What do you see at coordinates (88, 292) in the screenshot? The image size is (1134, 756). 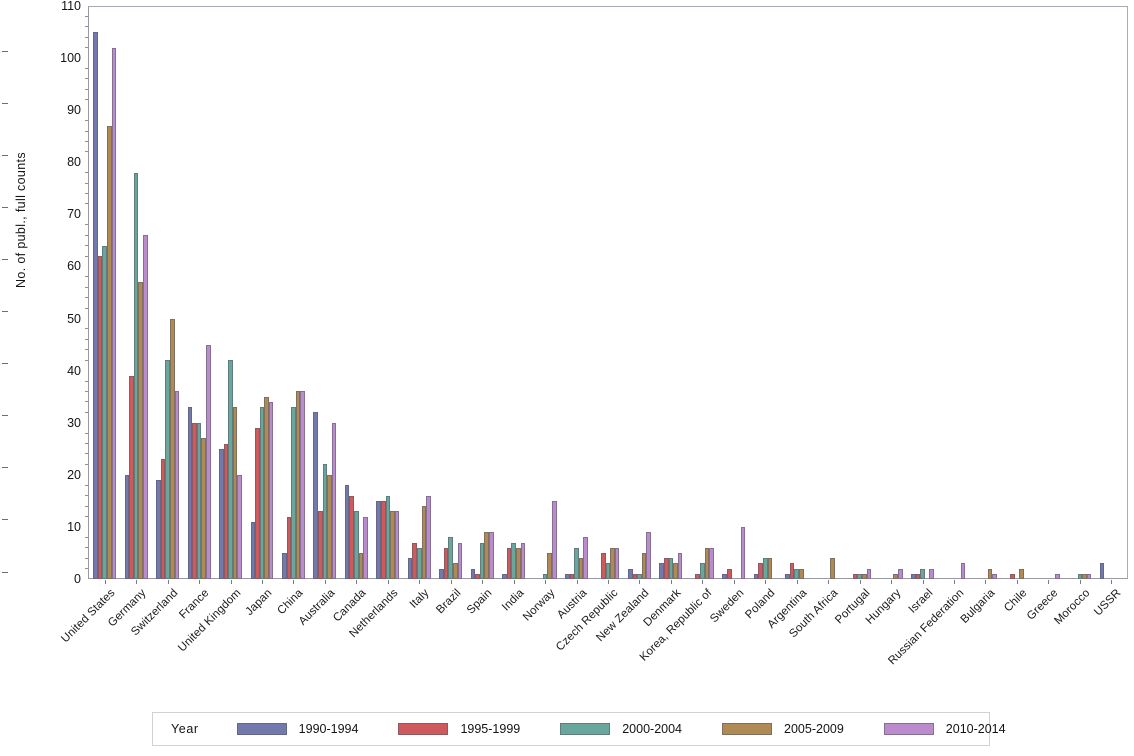 I see `y-axis-line` at bounding box center [88, 292].